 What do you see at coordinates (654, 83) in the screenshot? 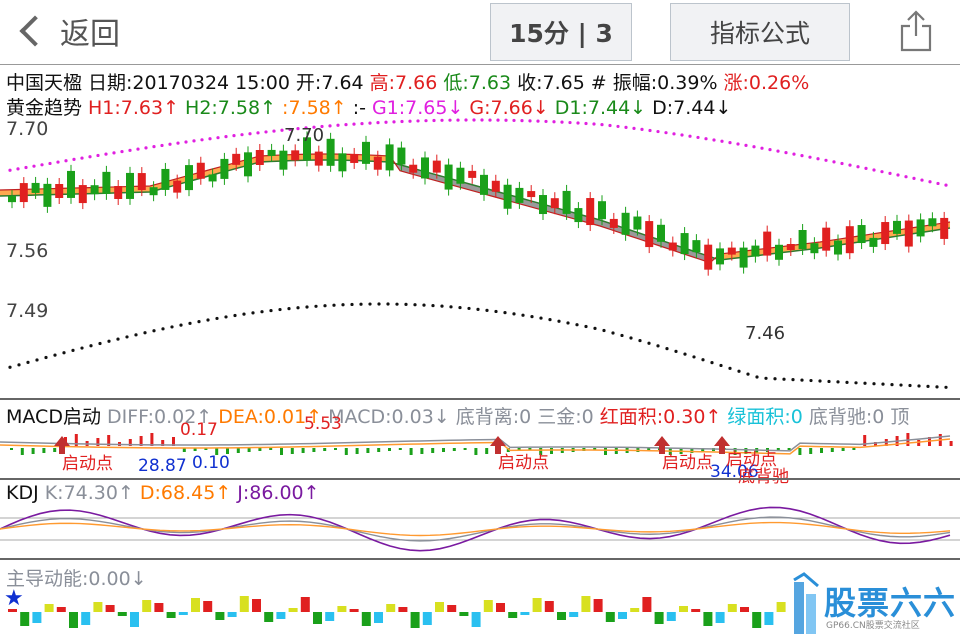
I see `quote-amplitude: # 振幅:0.39%` at bounding box center [654, 83].